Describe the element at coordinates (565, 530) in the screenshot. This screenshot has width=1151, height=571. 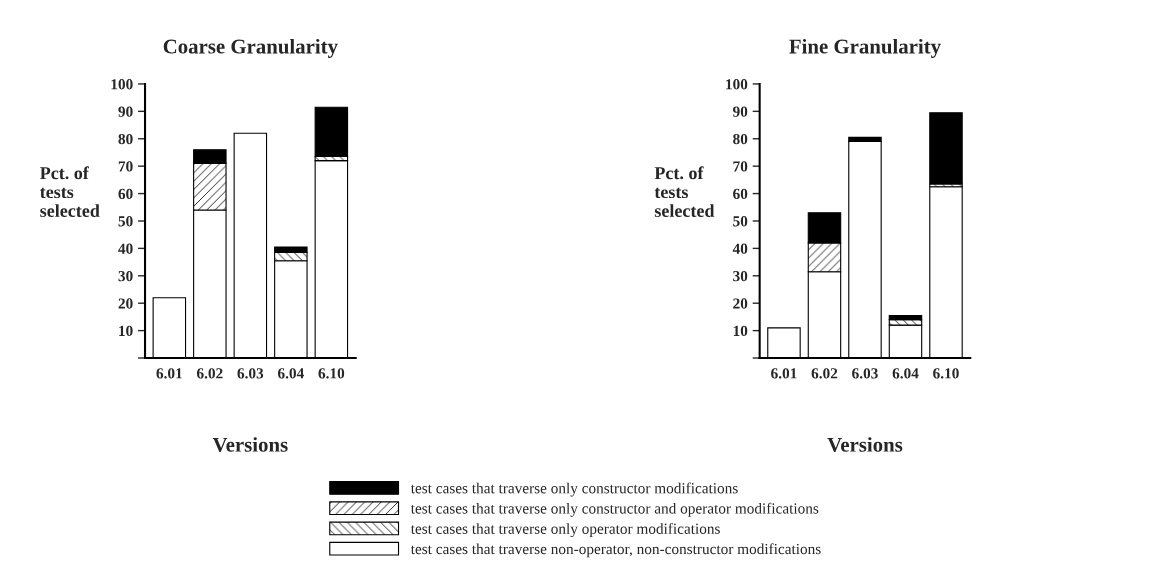
I see `legend-label: test cases that traverse only operator modifications` at that location.